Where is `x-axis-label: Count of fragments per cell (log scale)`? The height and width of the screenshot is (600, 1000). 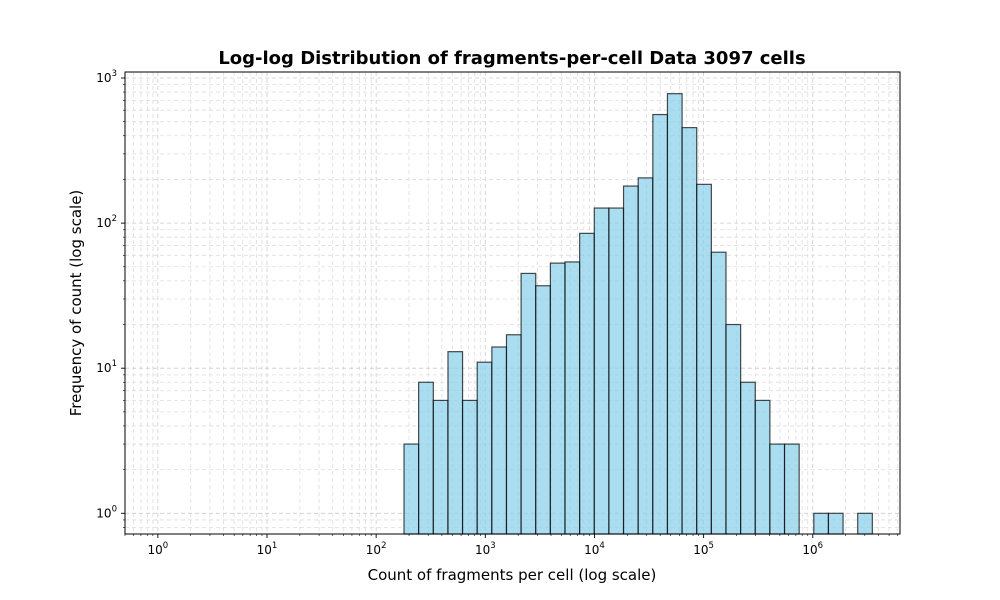
x-axis-label: Count of fragments per cell (log scale) is located at coordinates (512, 575).